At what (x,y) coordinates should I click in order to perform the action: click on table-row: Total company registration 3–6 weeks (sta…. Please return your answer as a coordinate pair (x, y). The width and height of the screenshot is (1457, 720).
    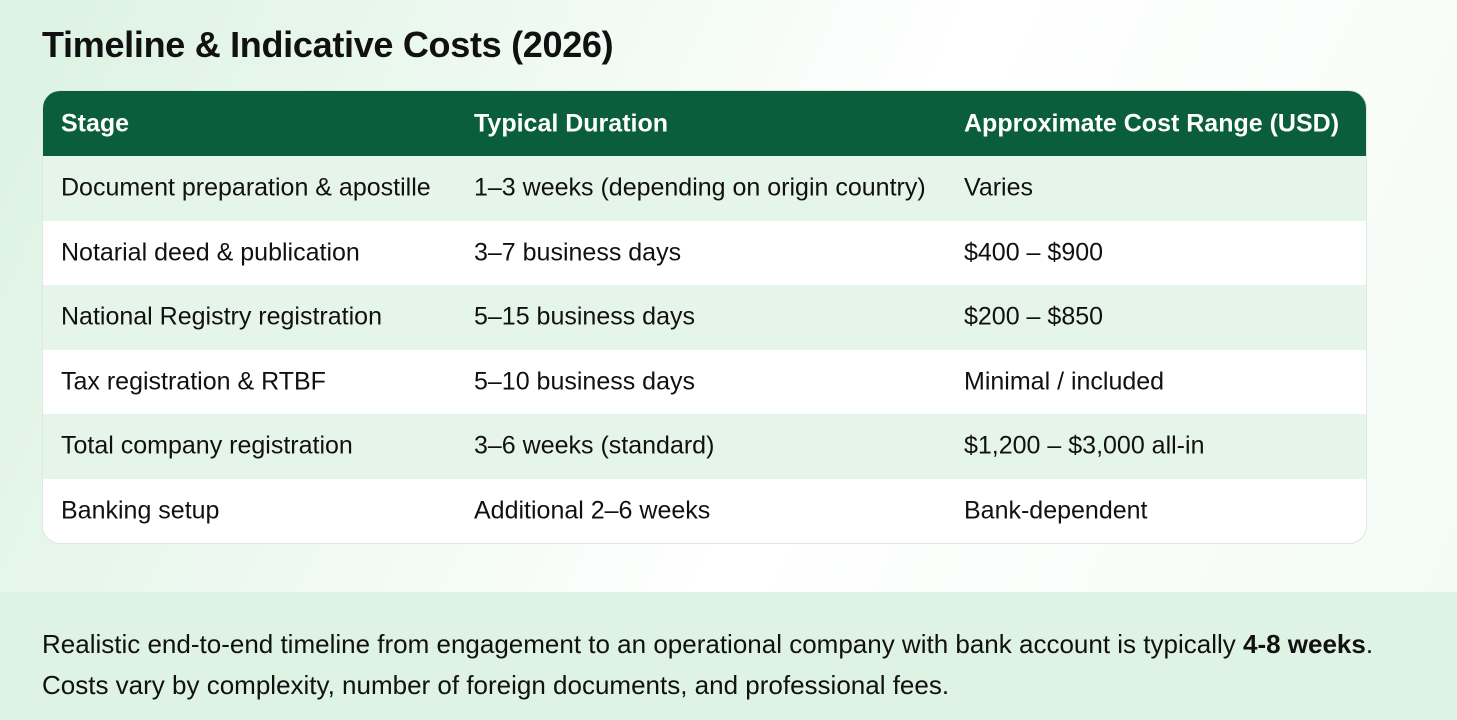
    Looking at the image, I should click on (704, 446).